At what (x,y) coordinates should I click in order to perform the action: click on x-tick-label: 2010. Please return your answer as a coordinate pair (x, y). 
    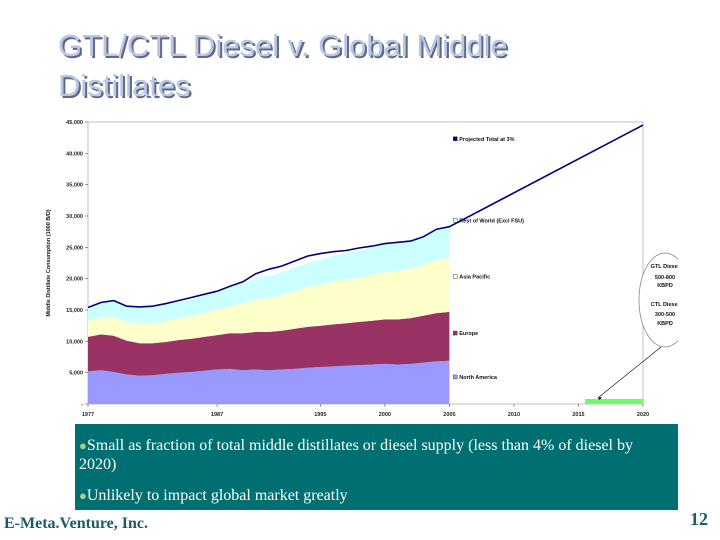
    Looking at the image, I should click on (514, 415).